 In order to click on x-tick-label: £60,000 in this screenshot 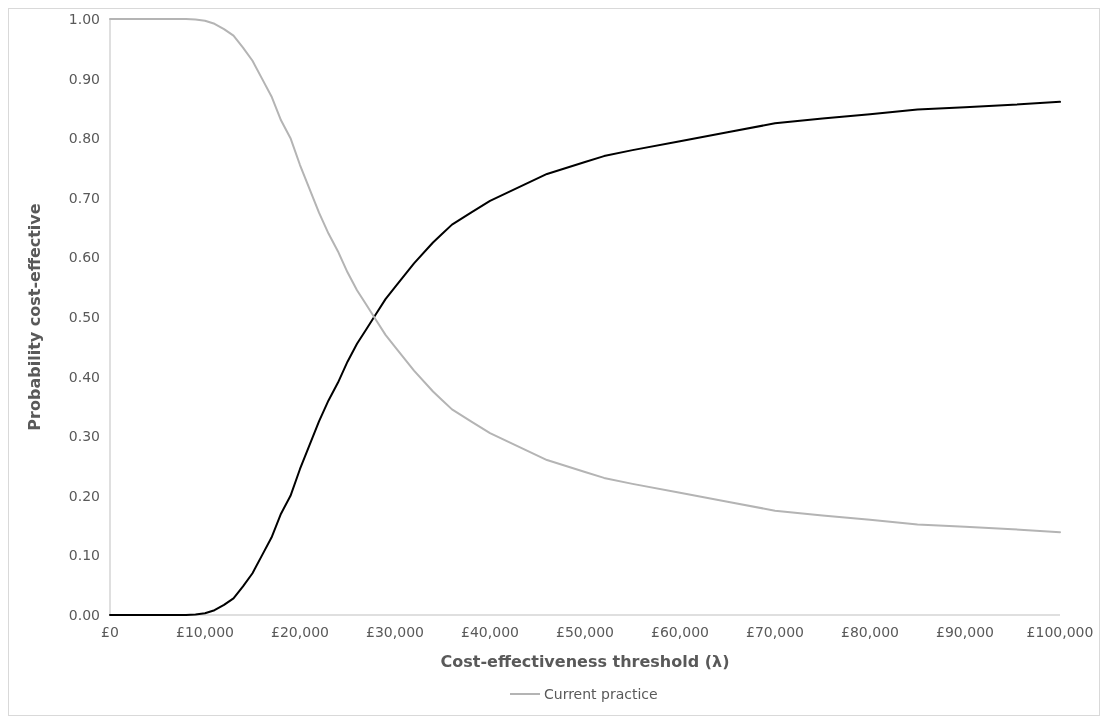, I will do `click(680, 632)`.